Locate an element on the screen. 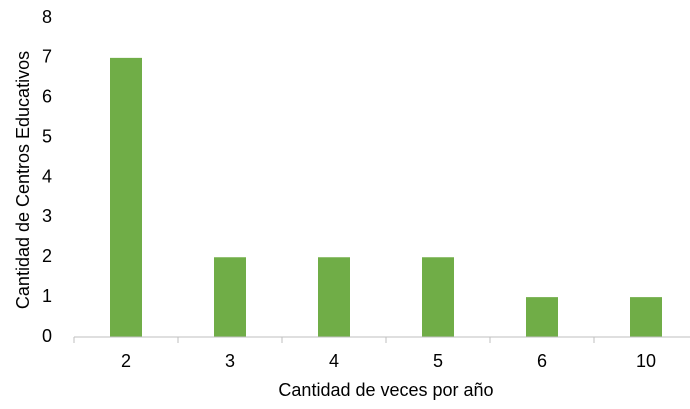 This screenshot has height=409, width=690. x-tick-label: 10 is located at coordinates (646, 361).